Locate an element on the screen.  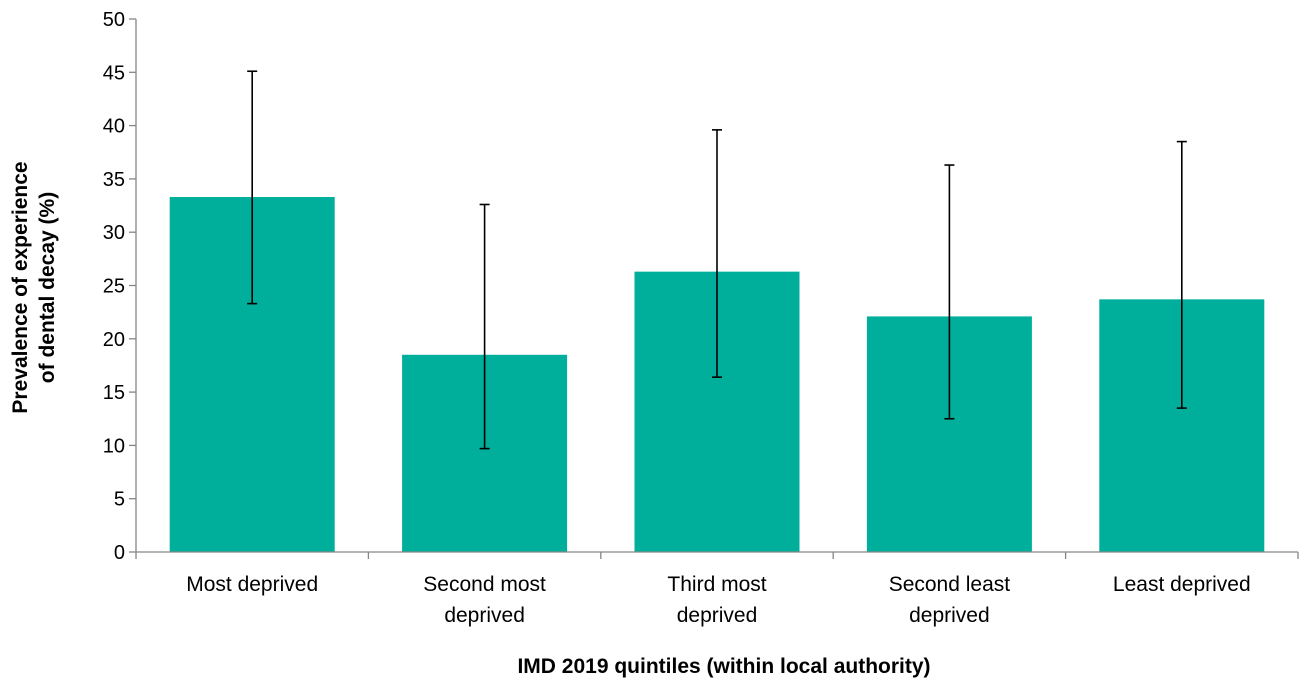
y-tick-label: 15 is located at coordinates (114, 393).